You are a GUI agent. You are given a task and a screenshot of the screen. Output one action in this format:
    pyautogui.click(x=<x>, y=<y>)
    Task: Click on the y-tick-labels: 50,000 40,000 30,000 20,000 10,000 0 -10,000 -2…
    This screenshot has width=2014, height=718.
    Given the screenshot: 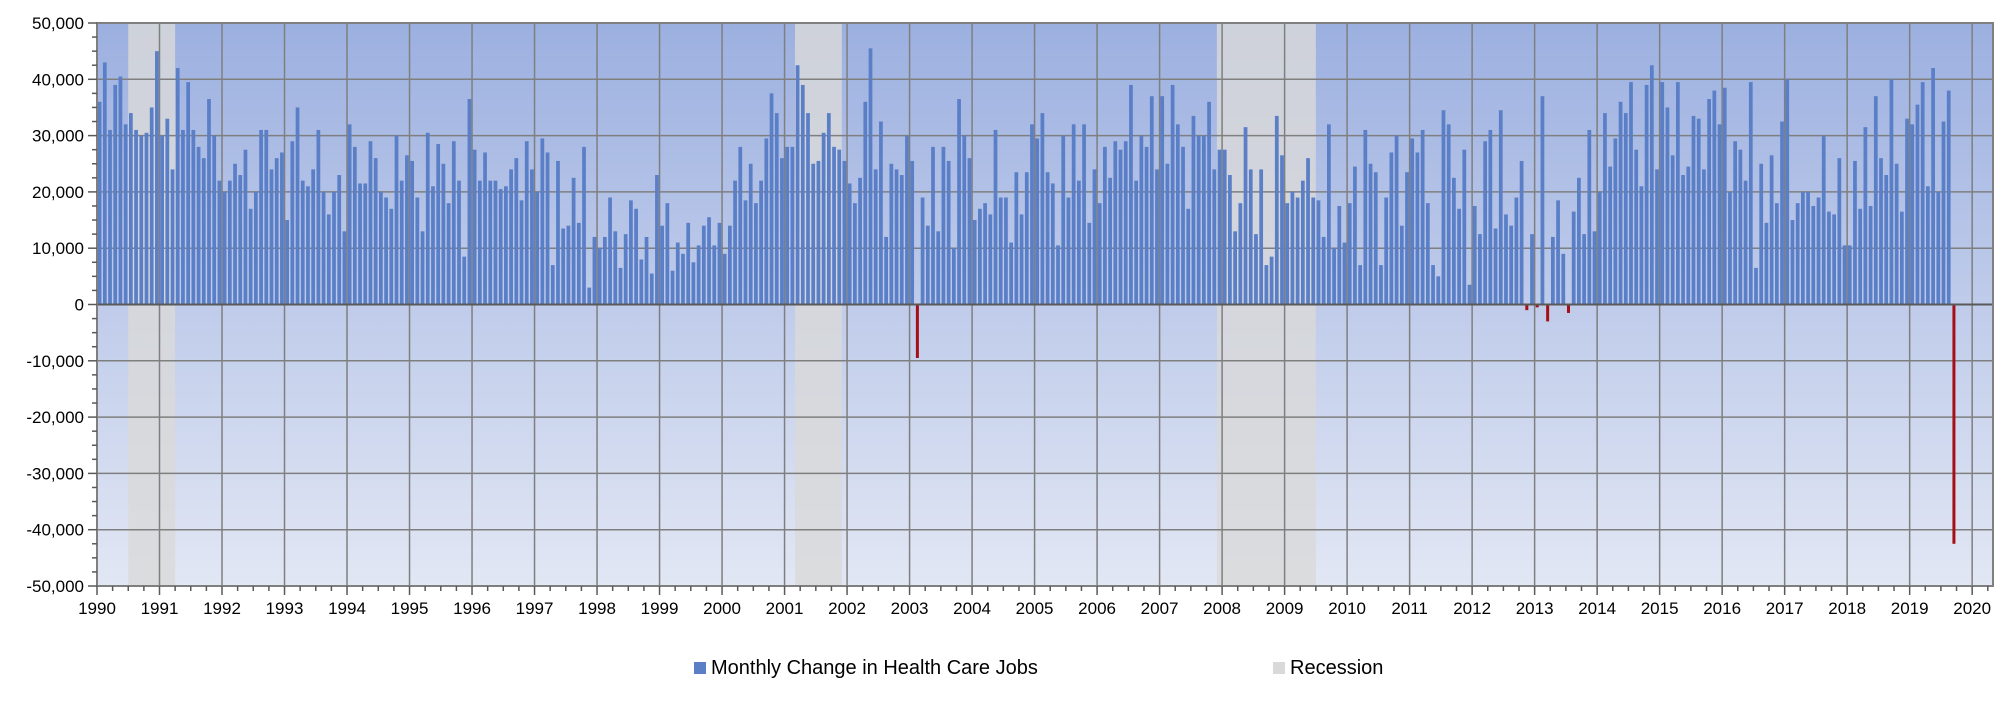 What is the action you would take?
    pyautogui.click(x=55, y=305)
    